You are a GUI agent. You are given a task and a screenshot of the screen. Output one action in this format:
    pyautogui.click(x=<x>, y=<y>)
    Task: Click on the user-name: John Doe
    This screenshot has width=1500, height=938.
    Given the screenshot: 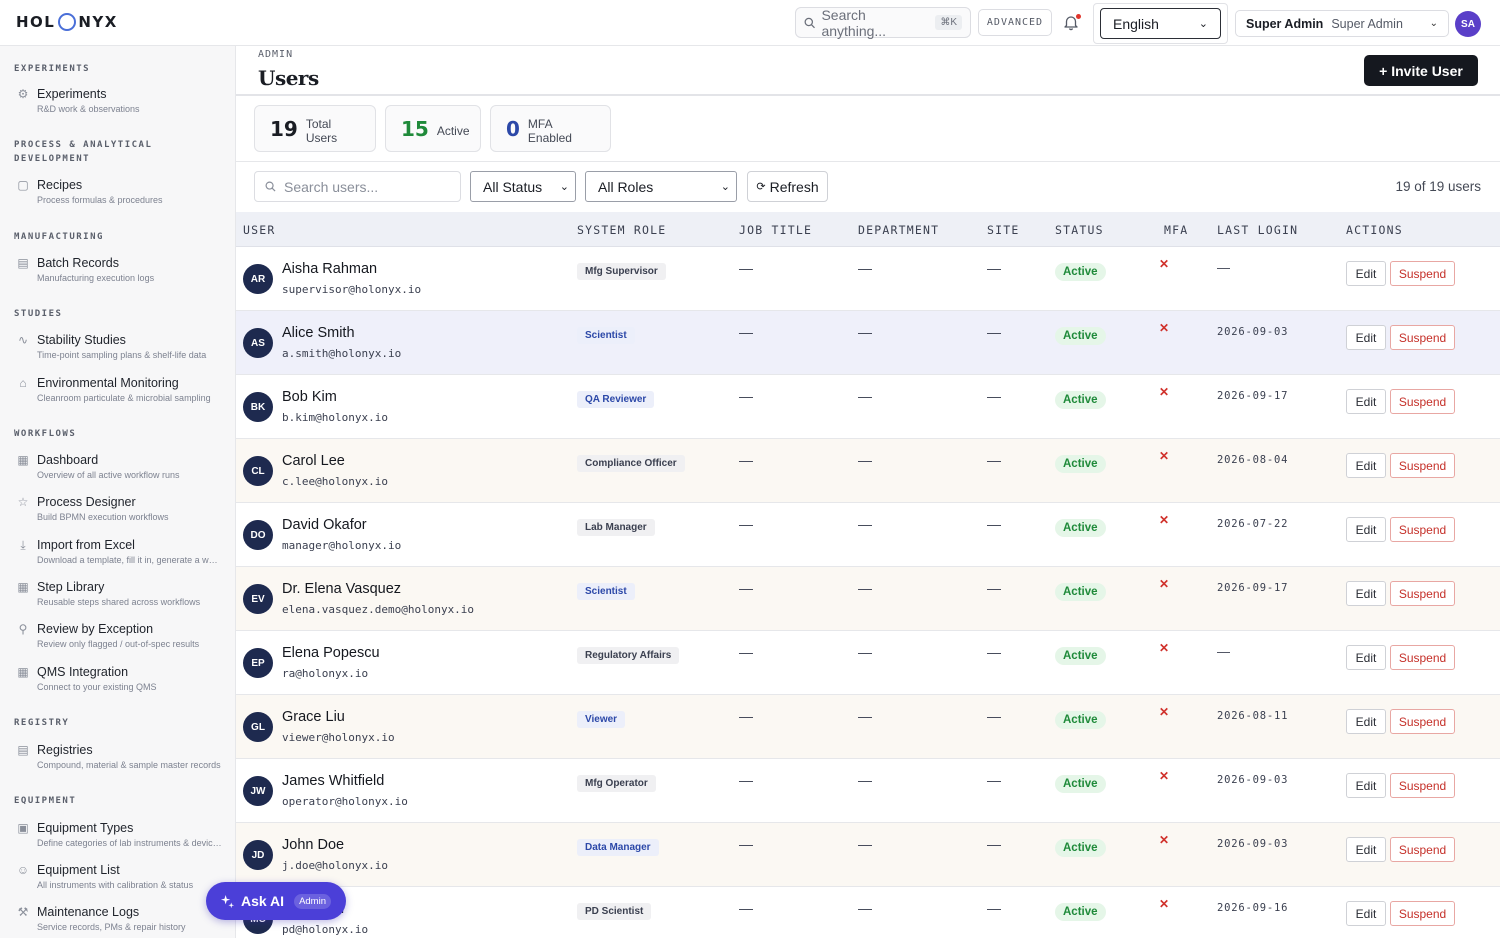 What is the action you would take?
    pyautogui.click(x=313, y=845)
    